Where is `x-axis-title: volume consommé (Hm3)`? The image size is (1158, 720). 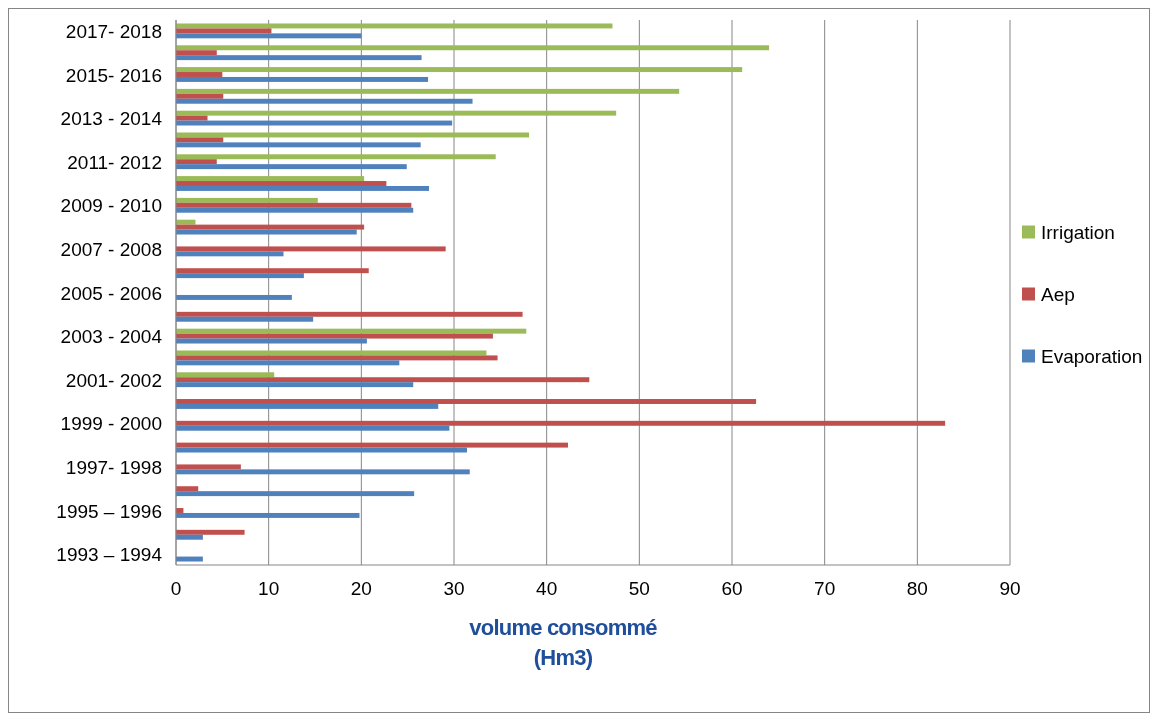 x-axis-title: volume consommé (Hm3) is located at coordinates (563, 642).